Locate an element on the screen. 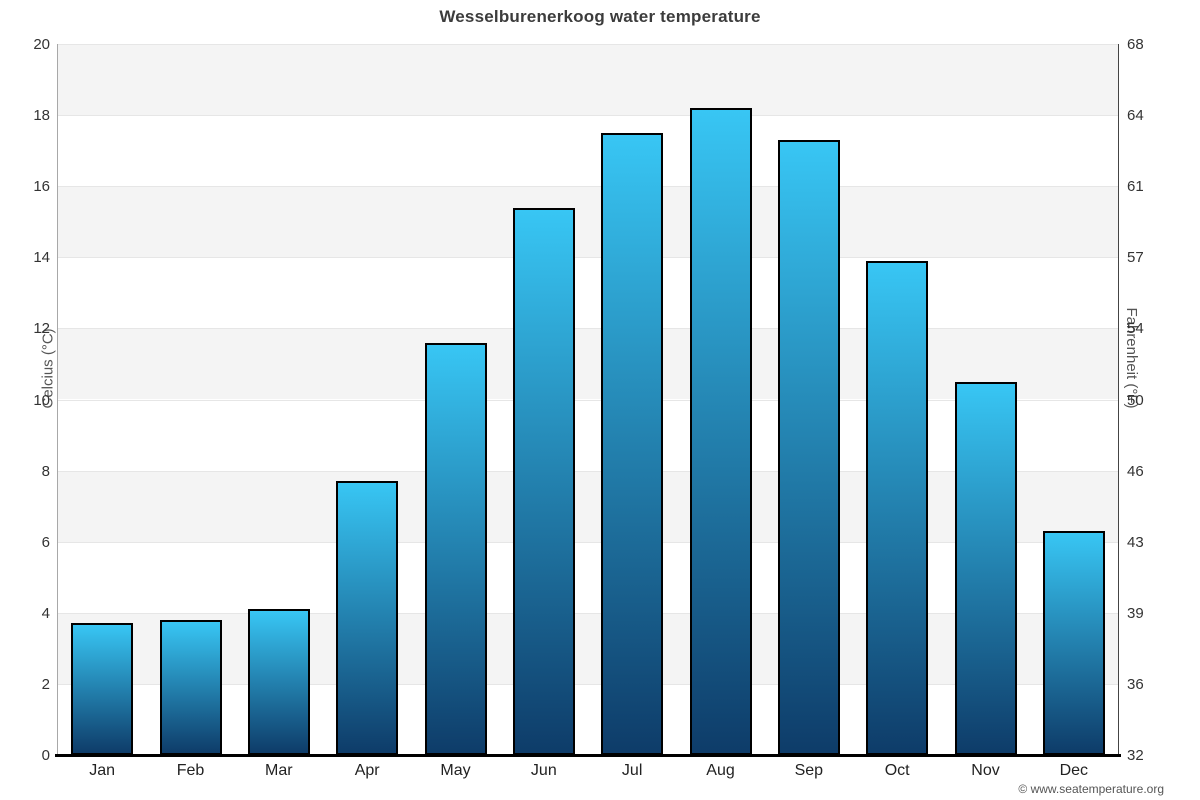 The width and height of the screenshot is (1200, 800). ytick-celsius-2: 2 is located at coordinates (45, 684).